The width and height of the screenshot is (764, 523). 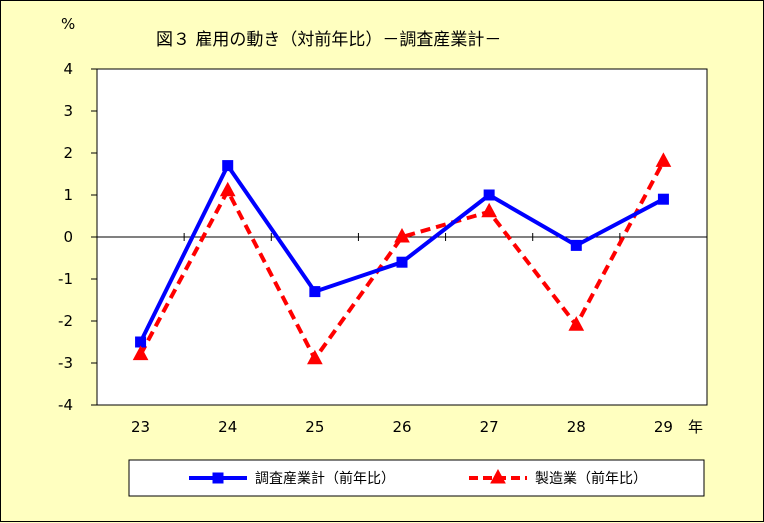 I want to click on y-tick-label: 1, so click(x=68, y=195).